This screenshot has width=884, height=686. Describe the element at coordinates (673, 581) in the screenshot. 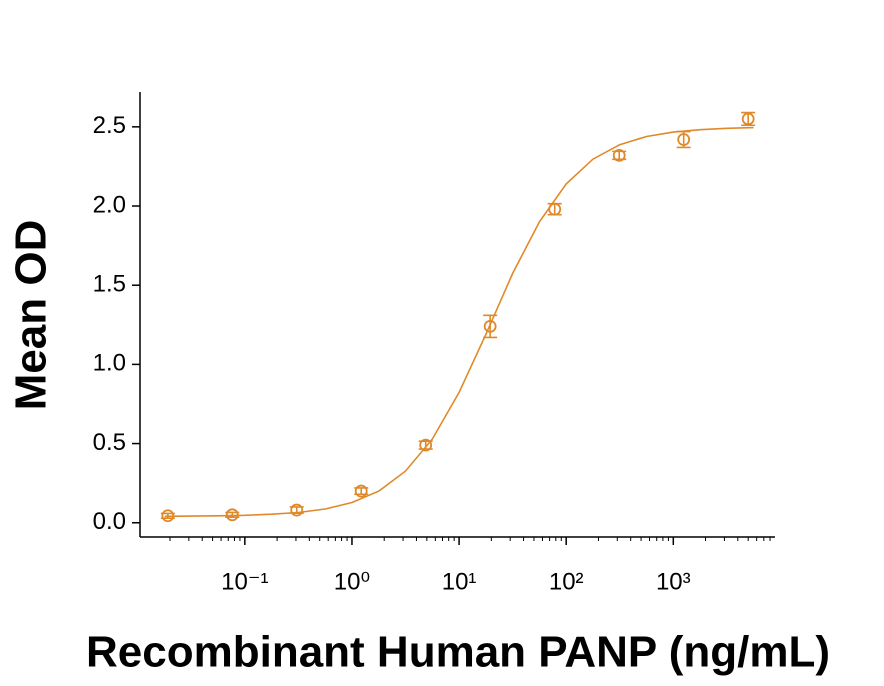

I see `x-tick-label: 10³` at that location.